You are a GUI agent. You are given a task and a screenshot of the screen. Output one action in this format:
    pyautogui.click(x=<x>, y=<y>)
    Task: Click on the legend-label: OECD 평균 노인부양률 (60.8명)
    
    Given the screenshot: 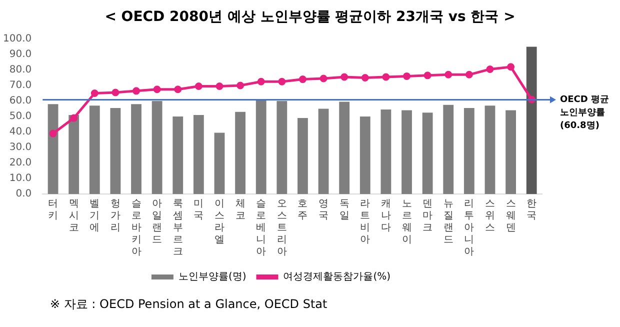 What is the action you would take?
    pyautogui.click(x=585, y=113)
    